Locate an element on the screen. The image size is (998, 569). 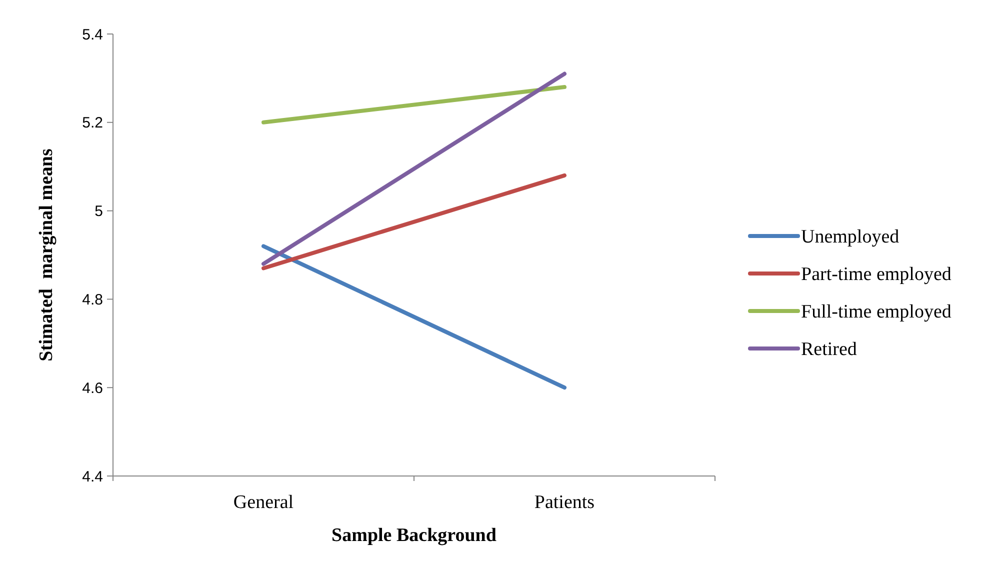
x-axis-title: Sample Background is located at coordinates (414, 535).